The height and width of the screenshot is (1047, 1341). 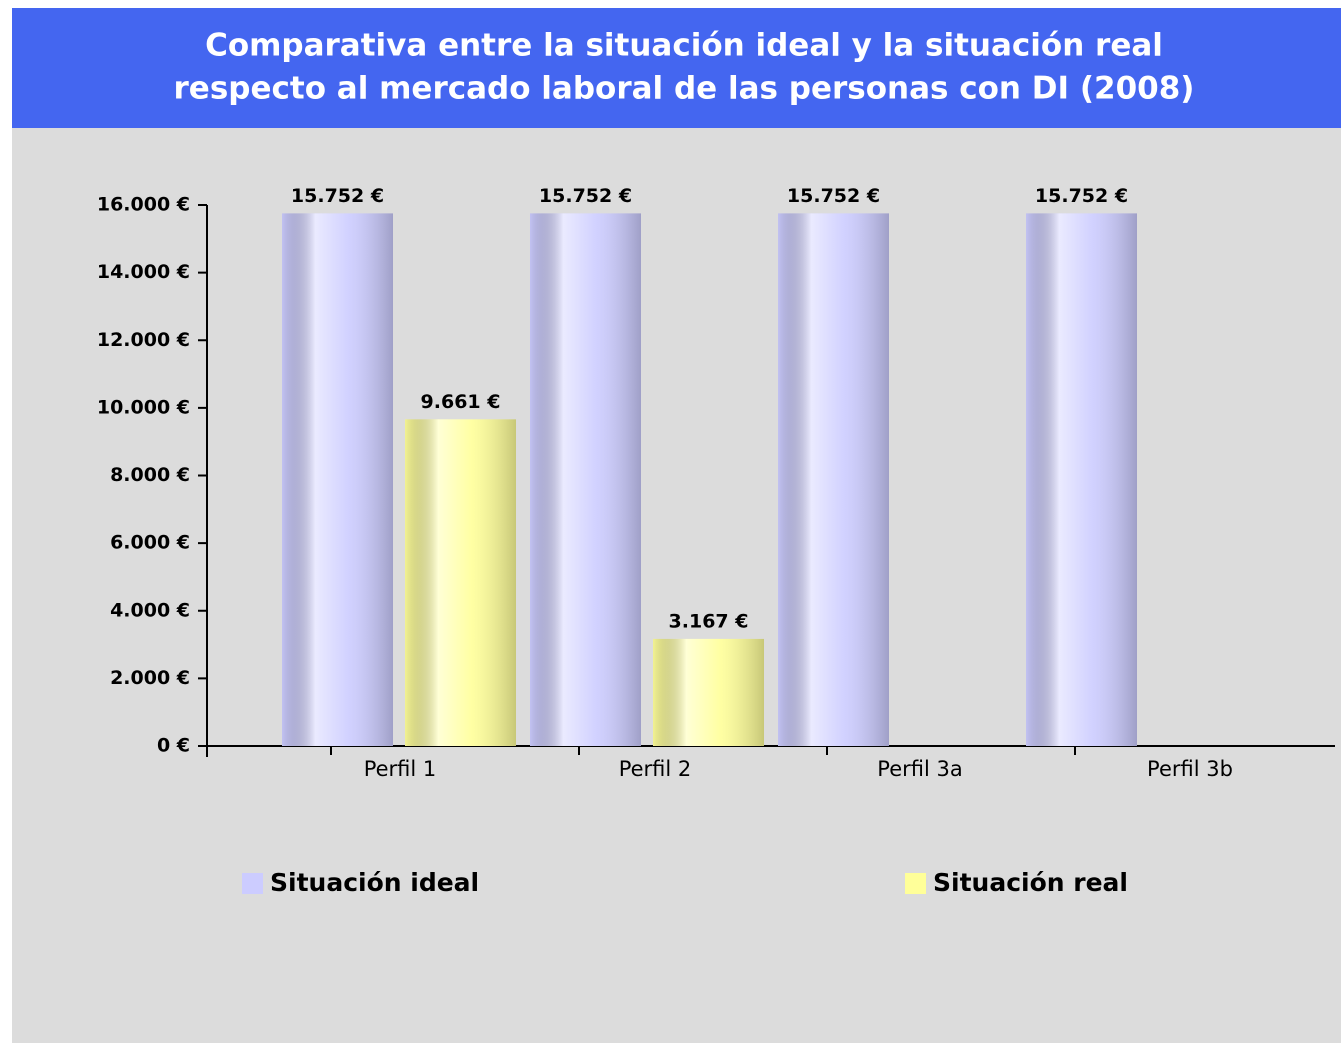 What do you see at coordinates (1190, 769) in the screenshot?
I see `x-tick-label: Perfil 3b` at bounding box center [1190, 769].